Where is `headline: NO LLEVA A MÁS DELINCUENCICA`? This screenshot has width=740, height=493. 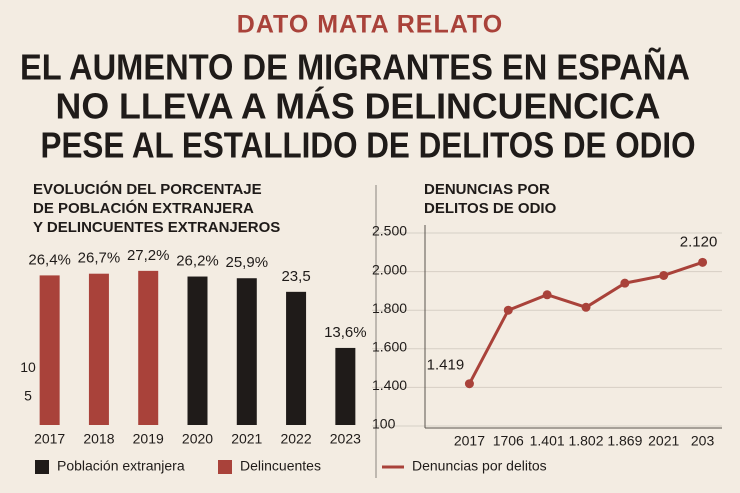
headline: NO LLEVA A MÁS DELINCUENCICA is located at coordinates (358, 106).